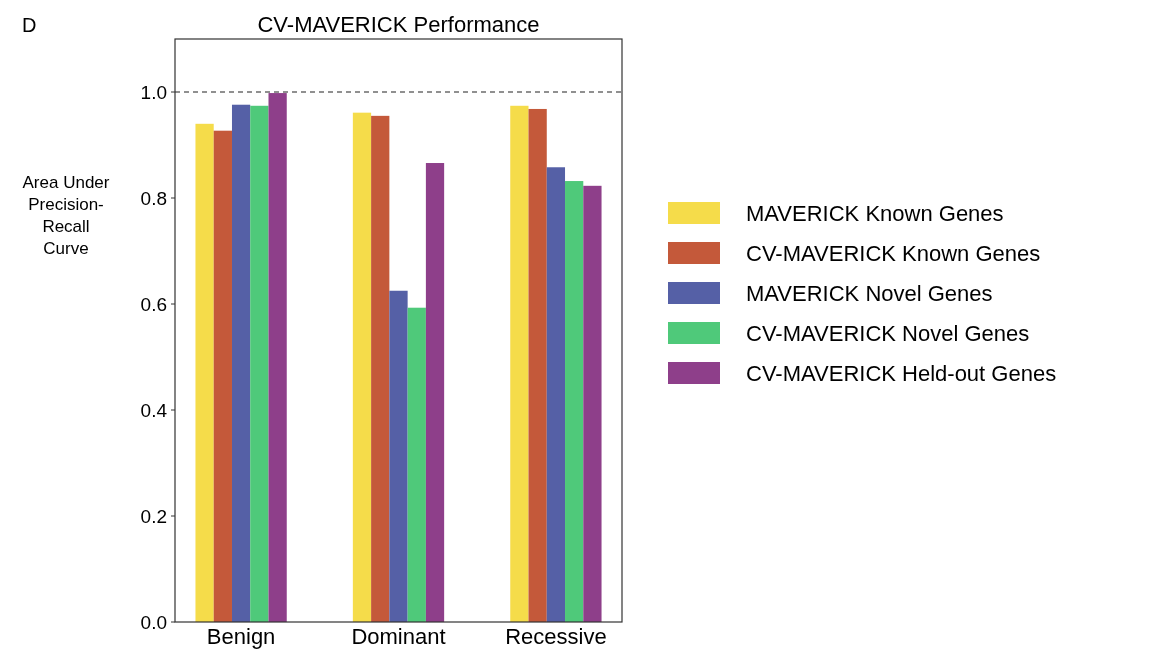 The image size is (1150, 656). I want to click on legend-label: MAVERICK Novel Genes, so click(869, 293).